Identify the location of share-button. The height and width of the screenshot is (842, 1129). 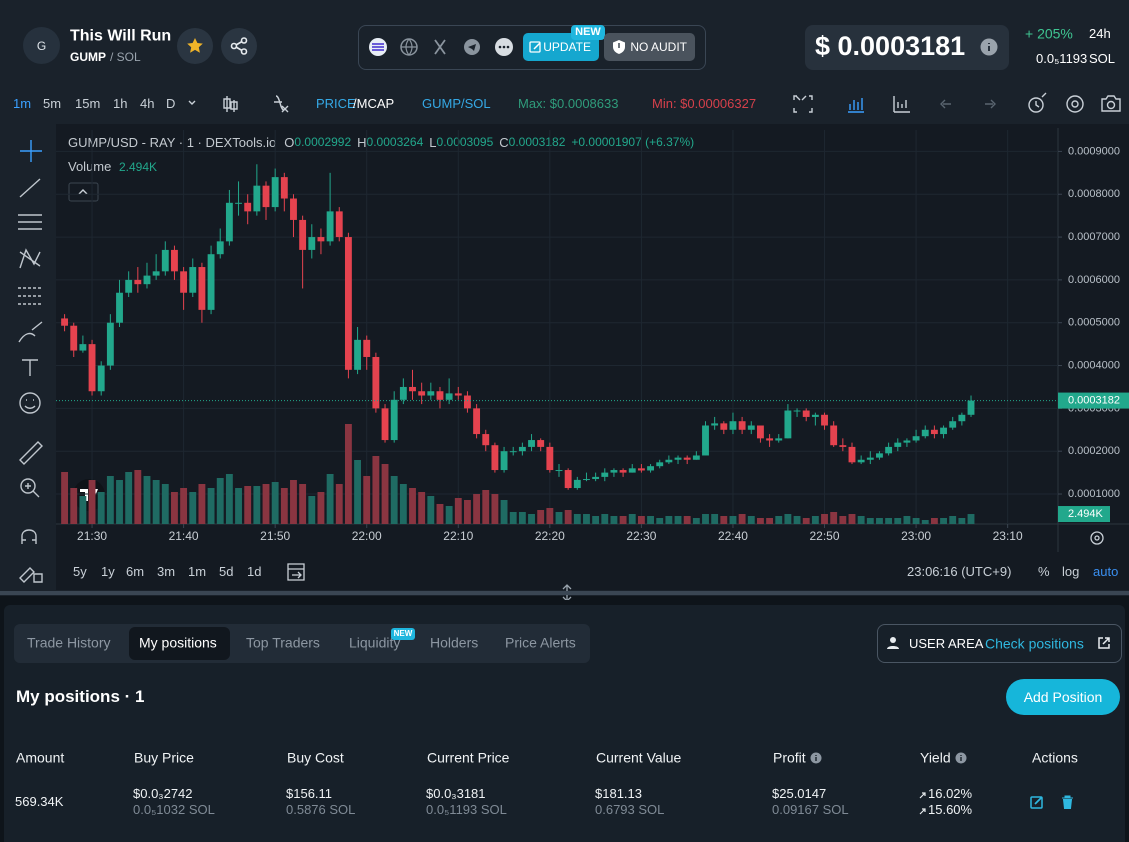
(239, 46).